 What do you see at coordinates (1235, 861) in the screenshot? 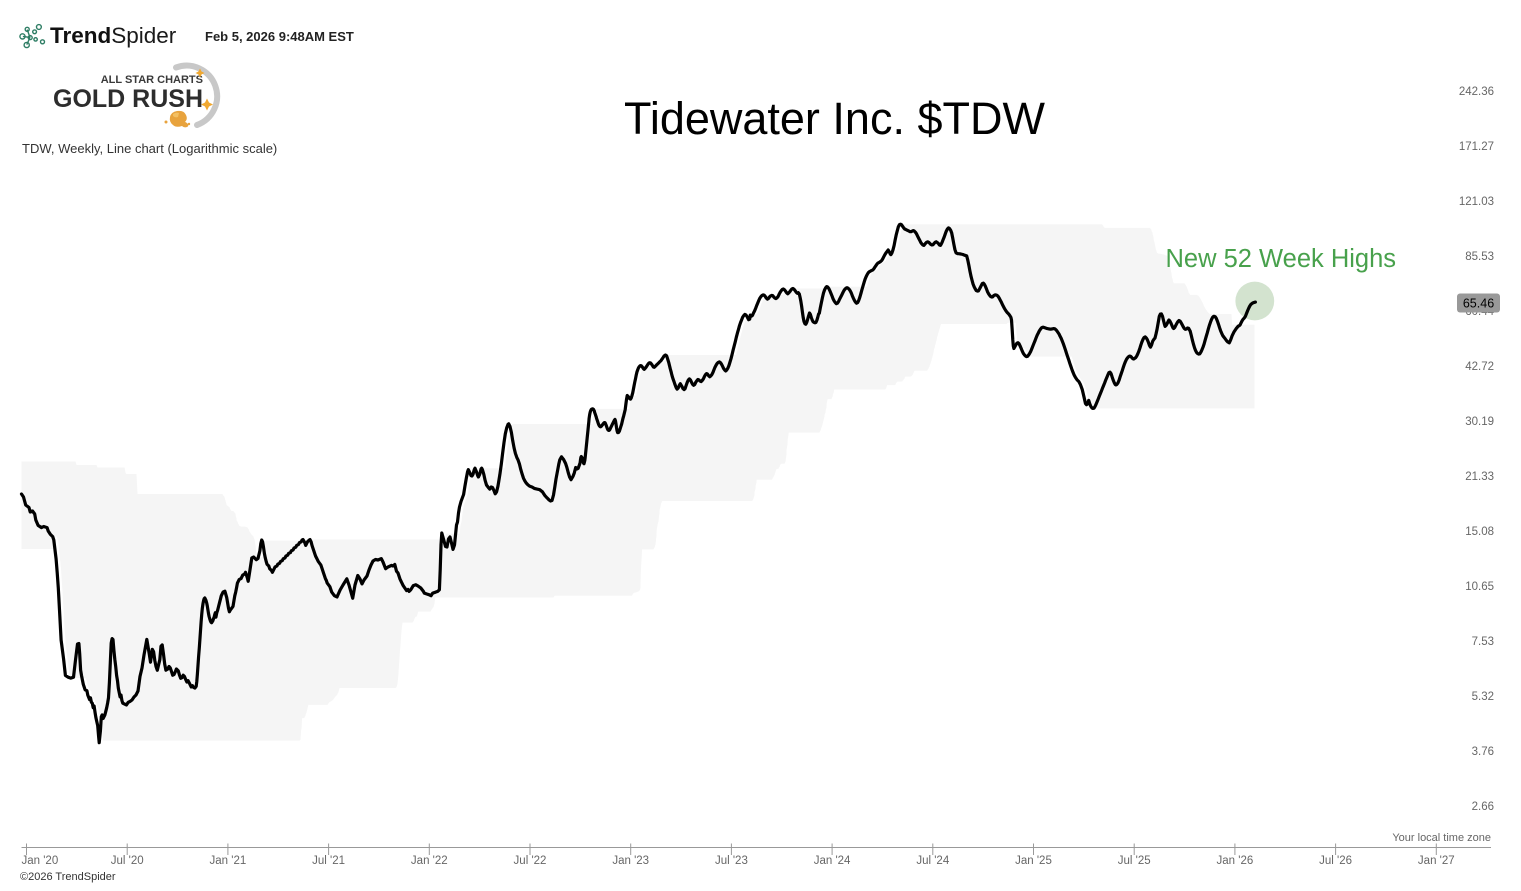
I see `svg-text: Jan '26` at bounding box center [1235, 861].